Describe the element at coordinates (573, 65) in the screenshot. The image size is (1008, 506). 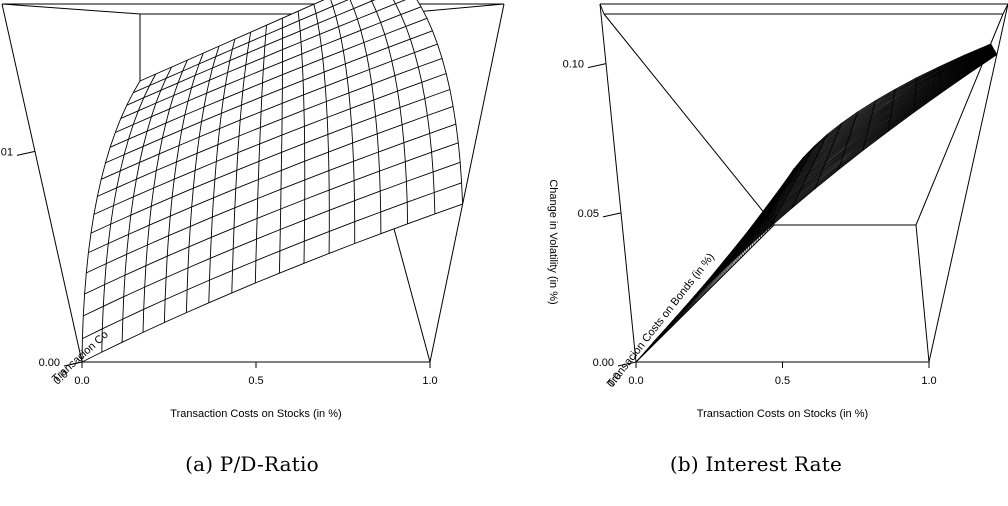
I see `z-tick-label: 0.10` at that location.